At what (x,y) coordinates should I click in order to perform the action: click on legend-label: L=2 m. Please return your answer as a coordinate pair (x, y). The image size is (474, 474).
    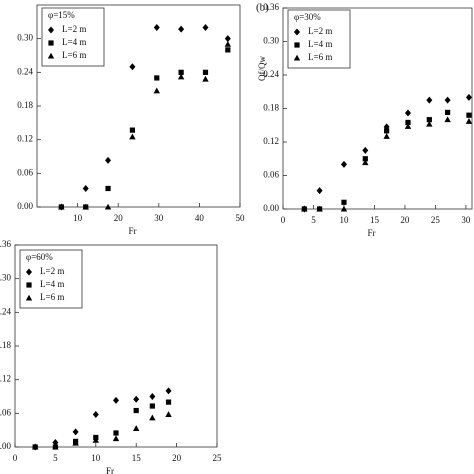
    Looking at the image, I should click on (74, 29).